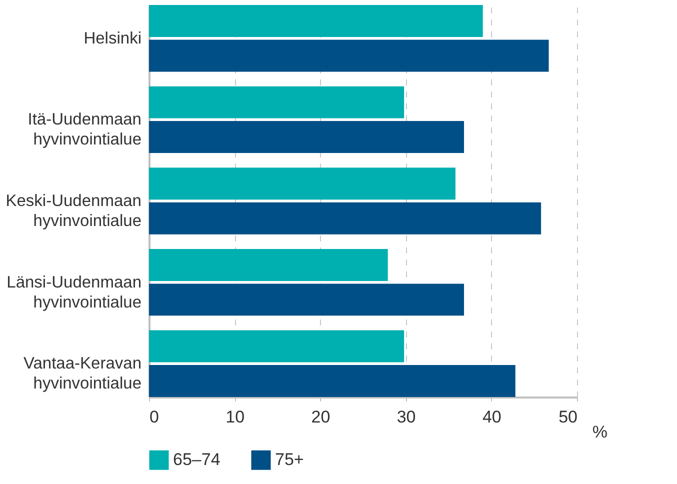  Describe the element at coordinates (320, 417) in the screenshot. I see `x-tick-label: 20` at that location.